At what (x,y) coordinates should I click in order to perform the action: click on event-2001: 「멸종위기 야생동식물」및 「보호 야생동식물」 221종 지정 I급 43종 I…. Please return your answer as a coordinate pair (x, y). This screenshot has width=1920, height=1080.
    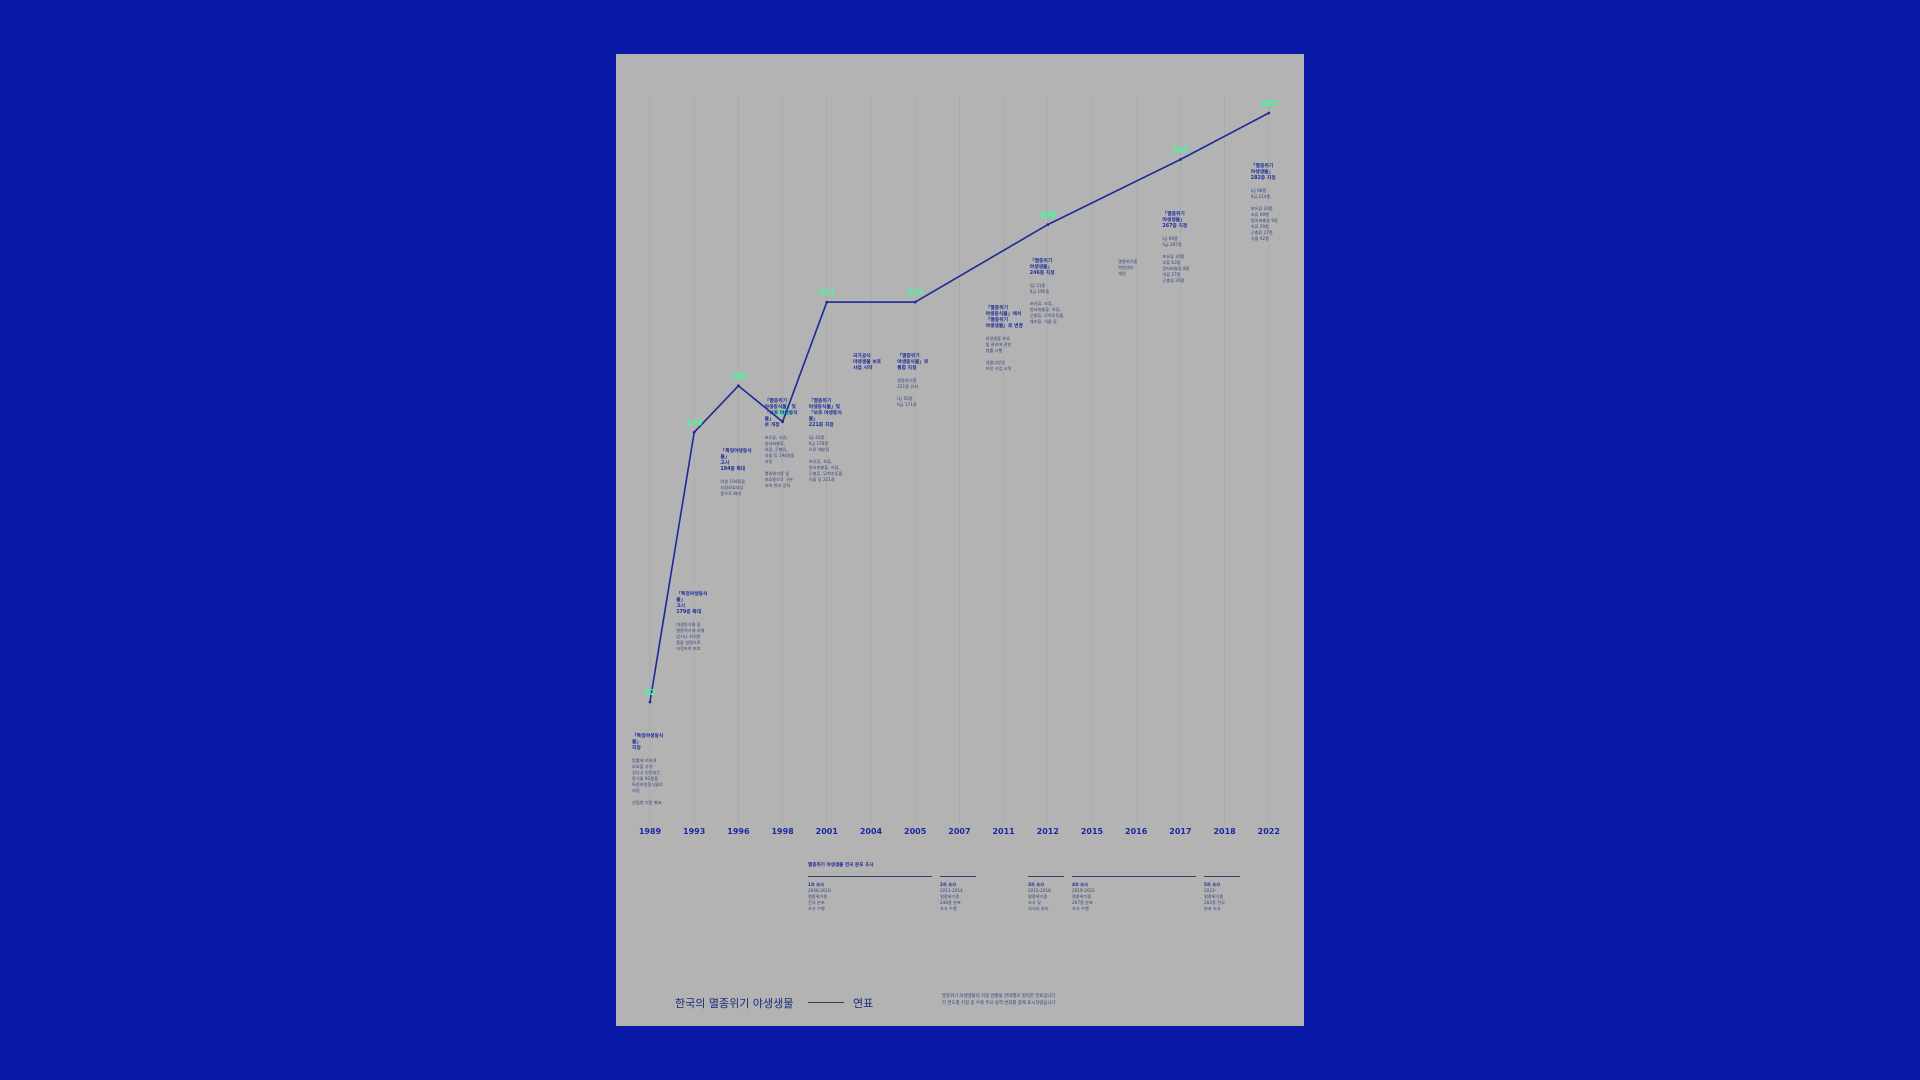
    Looking at the image, I should click on (829, 441).